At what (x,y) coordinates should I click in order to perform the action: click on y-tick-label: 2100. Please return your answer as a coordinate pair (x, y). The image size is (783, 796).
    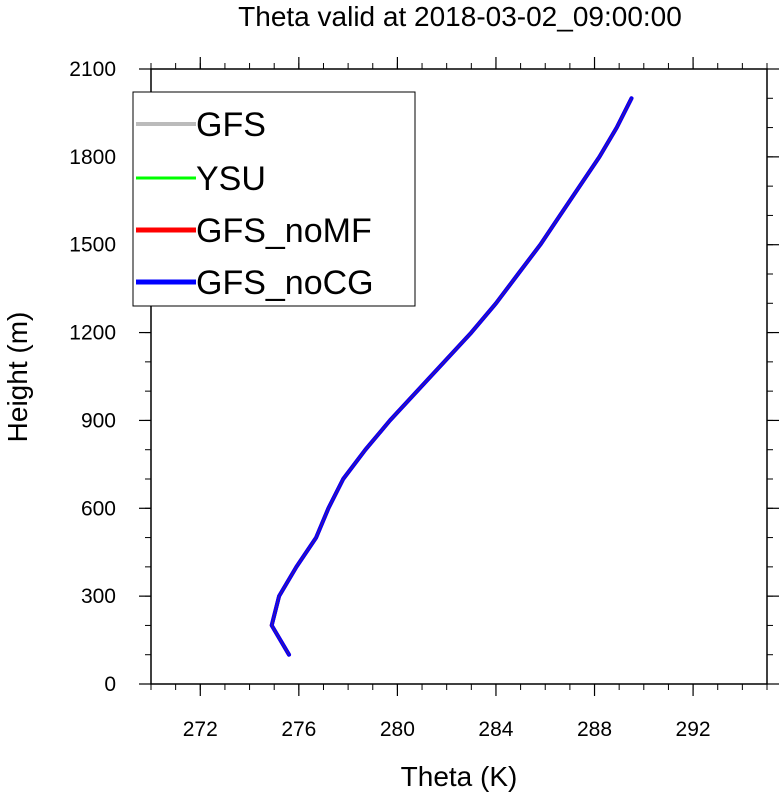
    Looking at the image, I should click on (92, 69).